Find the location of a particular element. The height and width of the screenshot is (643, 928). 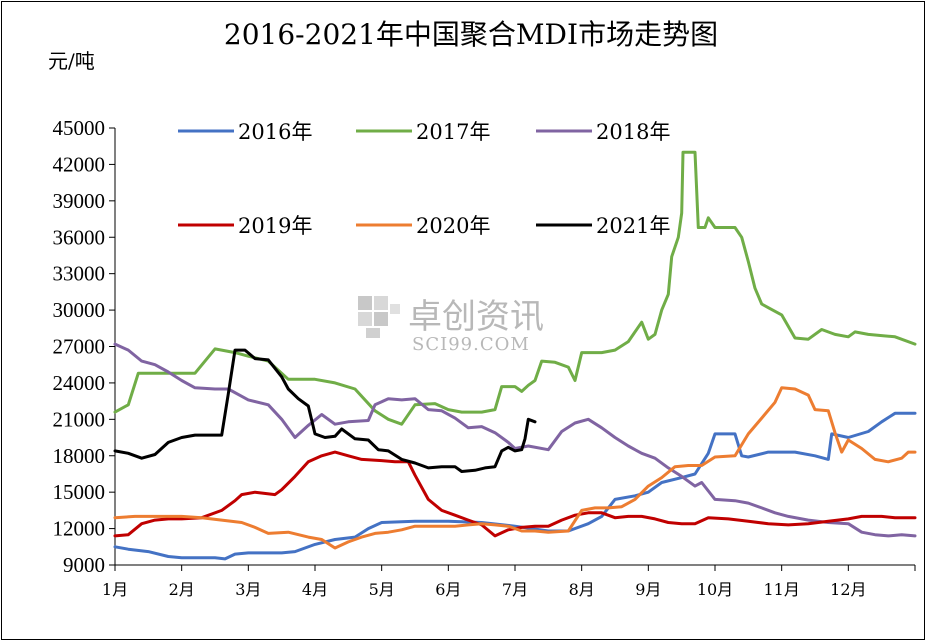

y-tick-label: 42000 is located at coordinates (79, 164).